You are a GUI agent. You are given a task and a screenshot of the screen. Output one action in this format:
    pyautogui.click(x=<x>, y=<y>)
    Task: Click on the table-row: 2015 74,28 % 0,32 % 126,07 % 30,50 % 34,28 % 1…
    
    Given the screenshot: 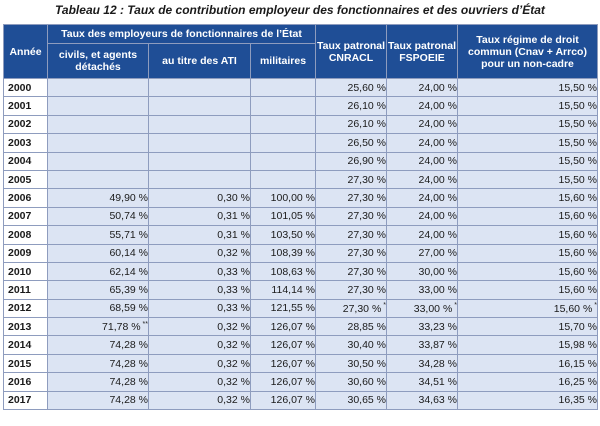 What is the action you would take?
    pyautogui.click(x=301, y=363)
    